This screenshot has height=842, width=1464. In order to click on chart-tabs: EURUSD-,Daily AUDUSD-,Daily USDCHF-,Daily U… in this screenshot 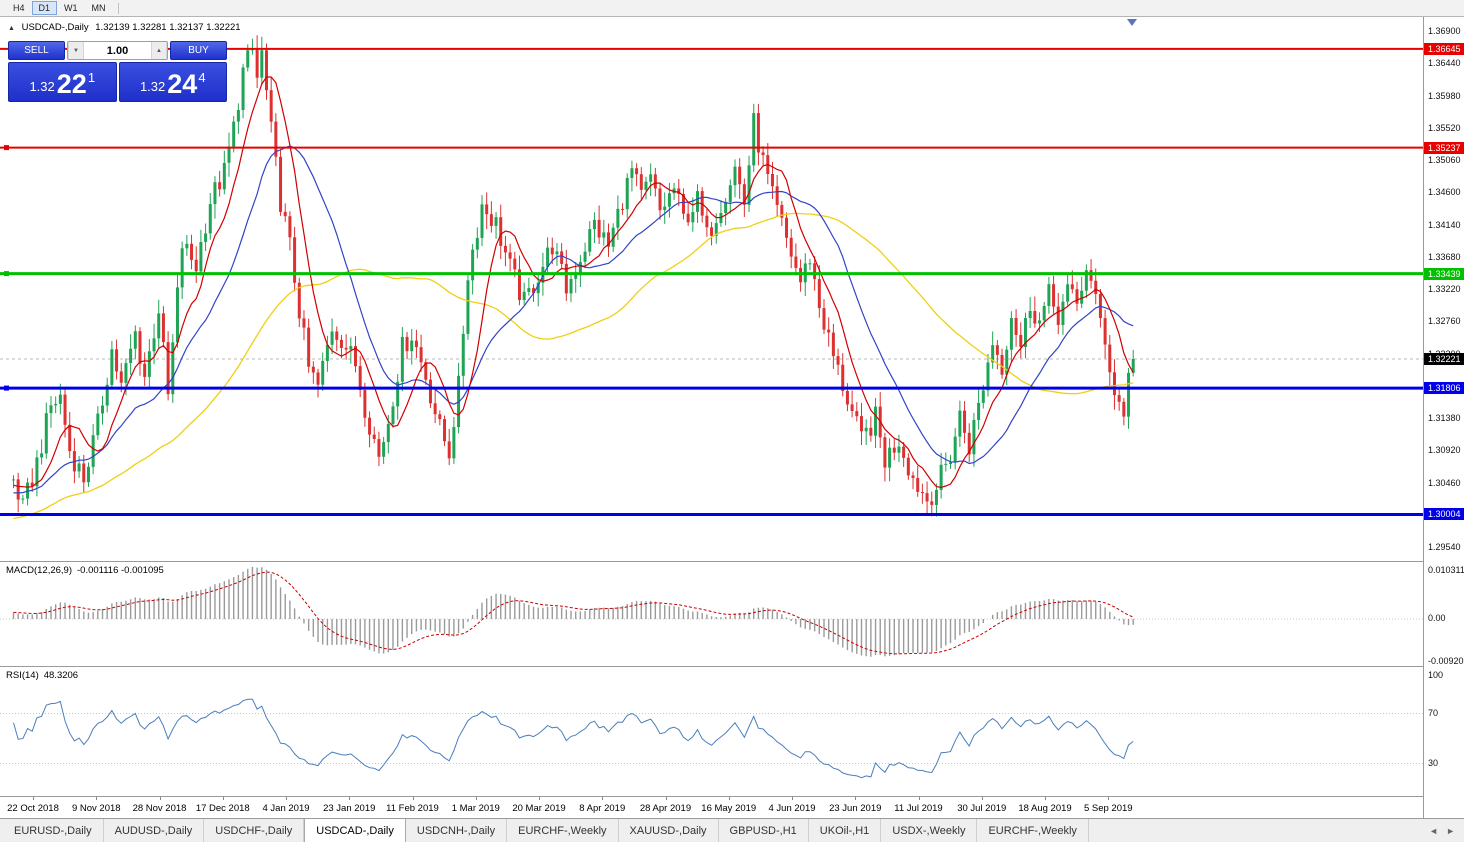, I will do `click(544, 830)`.